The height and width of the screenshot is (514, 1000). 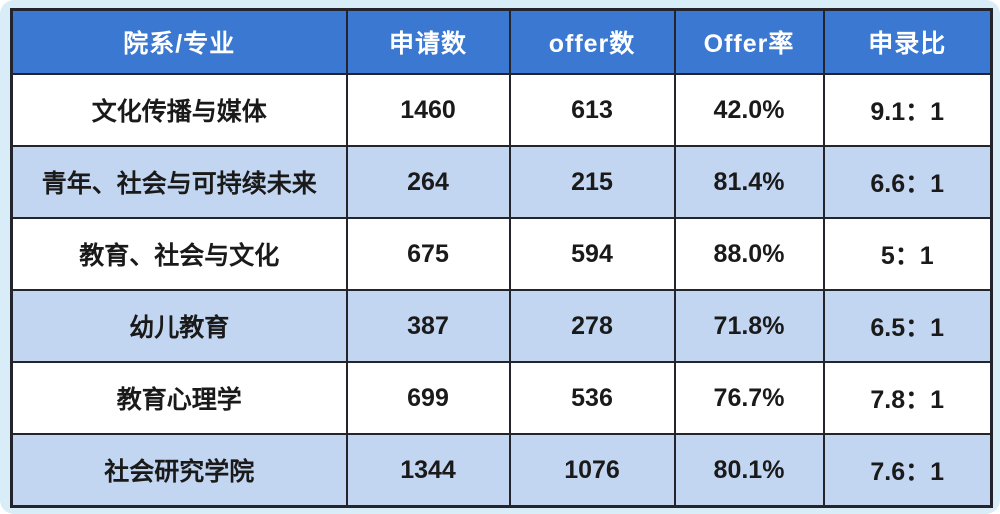 I want to click on cell-ratio: 6.5：1, so click(x=907, y=326).